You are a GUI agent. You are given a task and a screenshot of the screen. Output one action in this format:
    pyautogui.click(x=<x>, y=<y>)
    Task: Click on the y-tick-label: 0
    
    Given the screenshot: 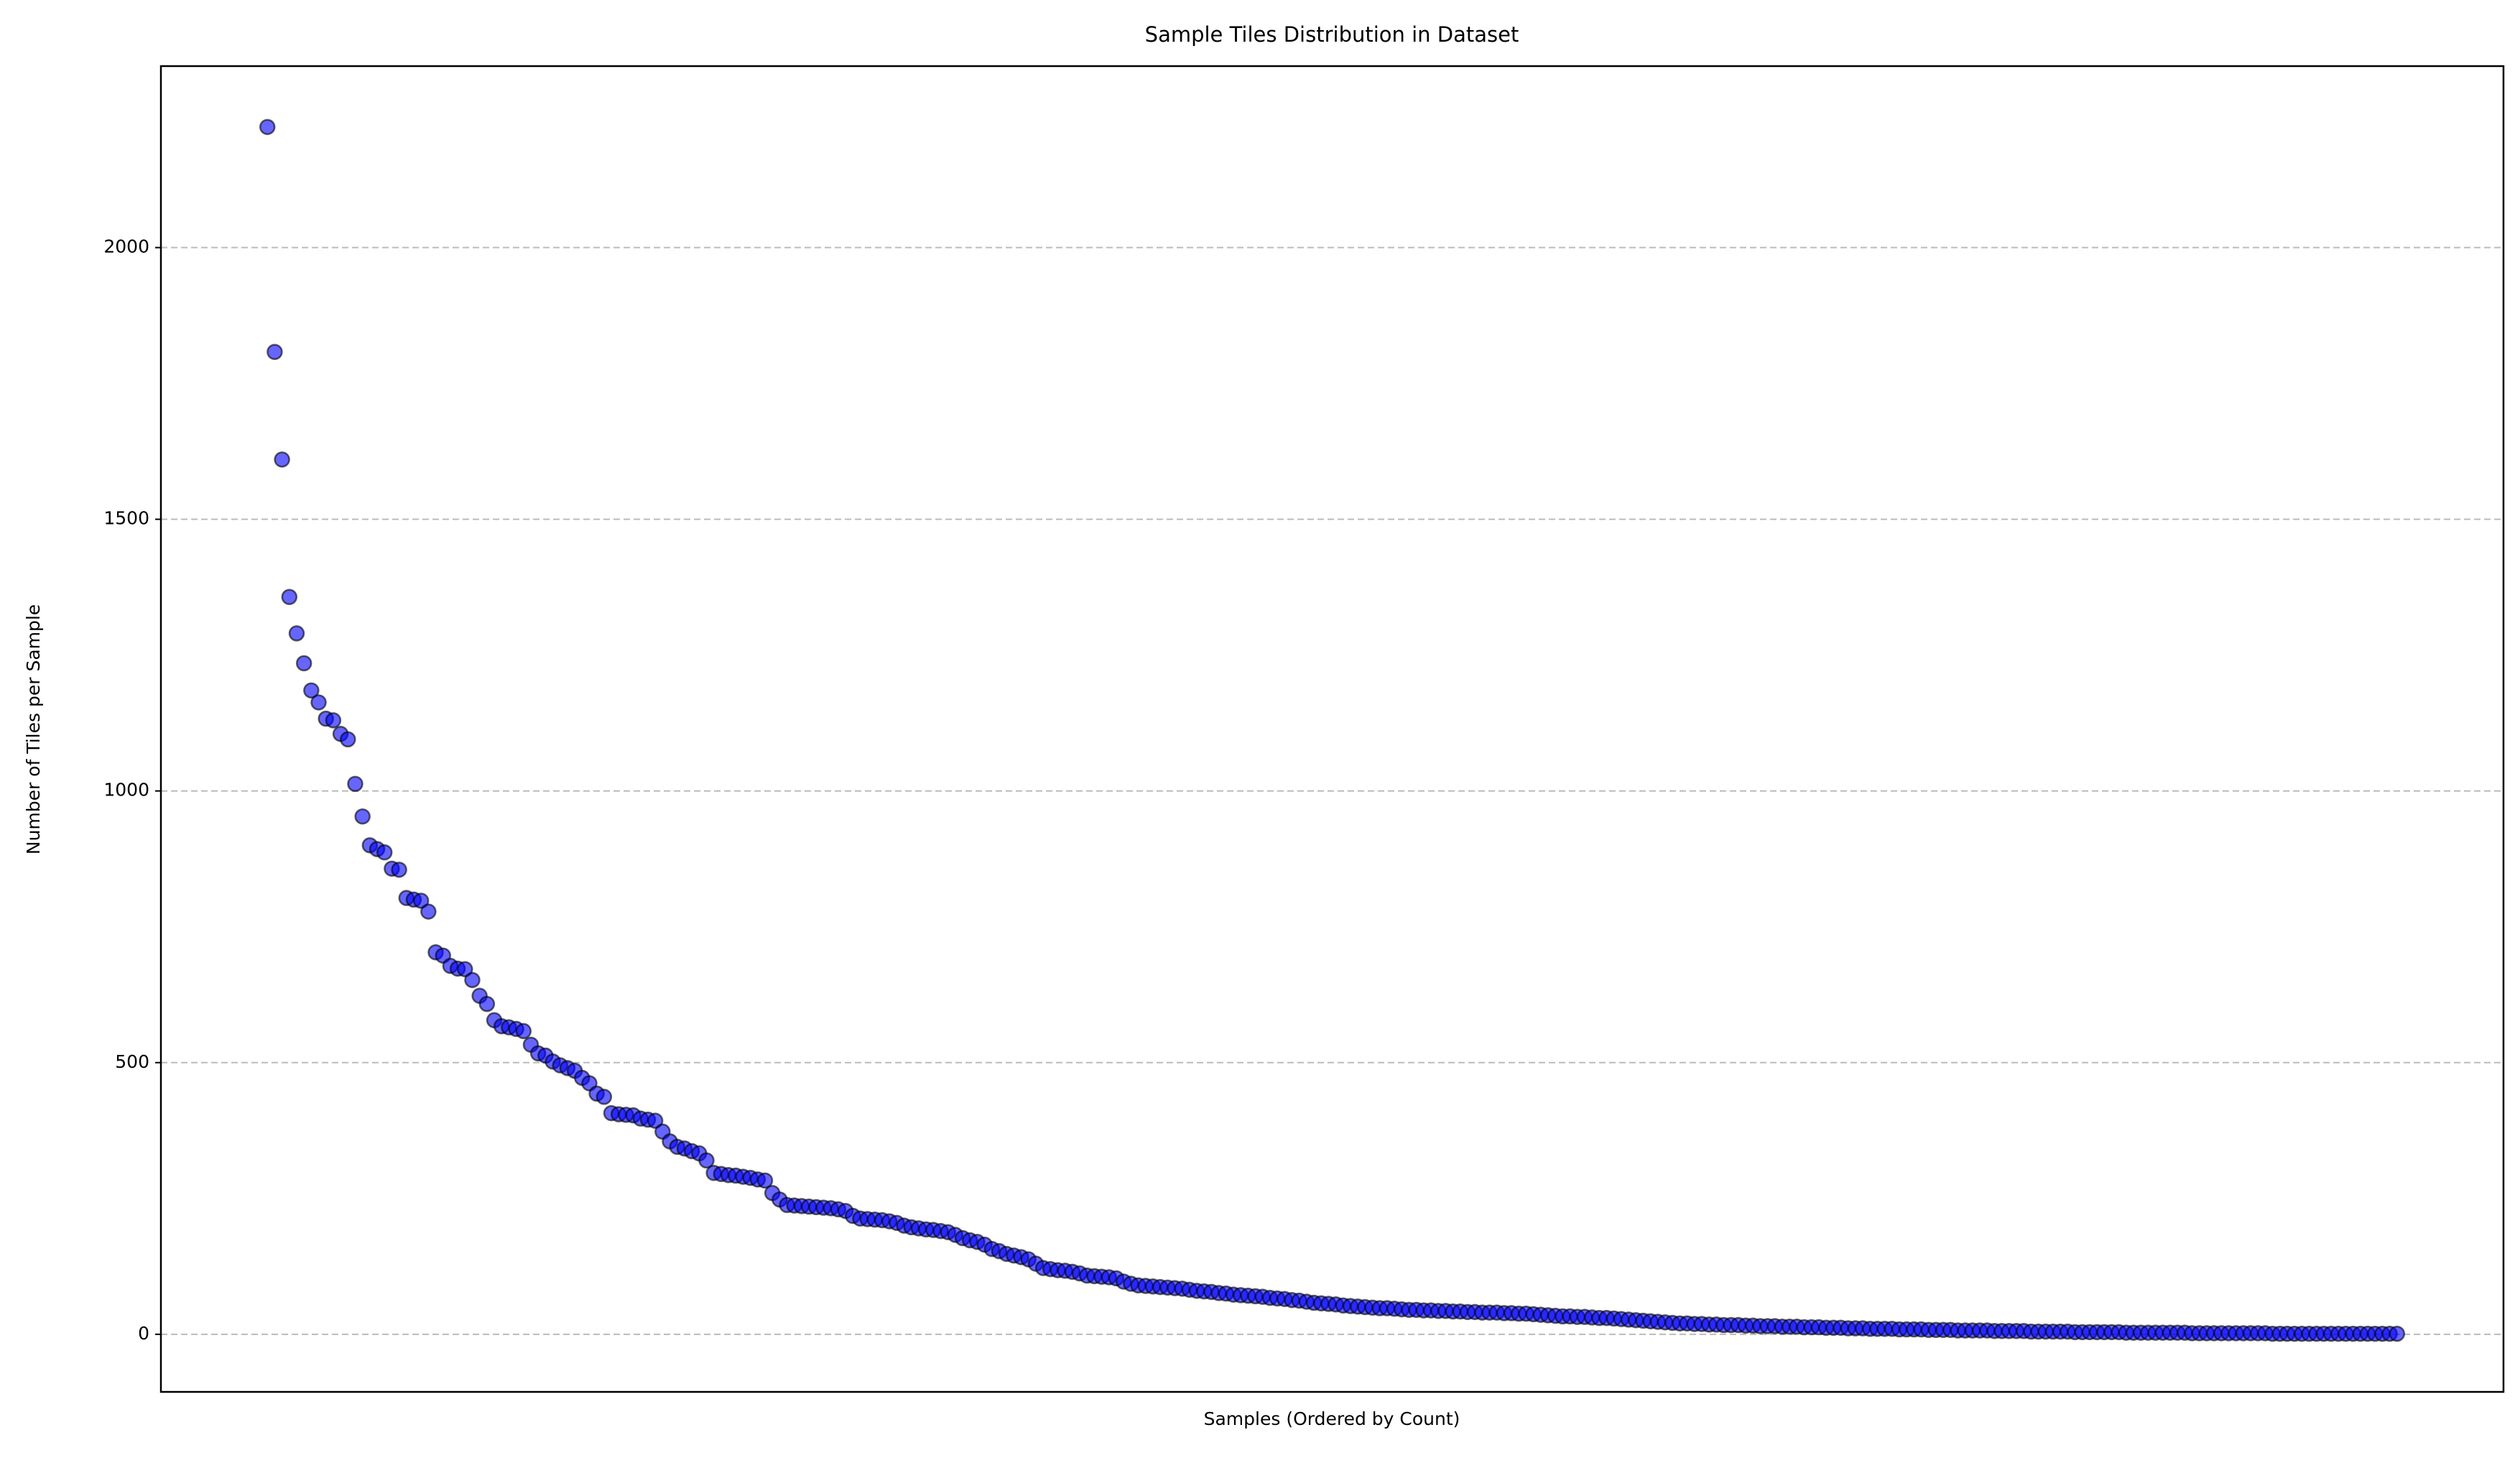 What is the action you would take?
    pyautogui.click(x=143, y=1334)
    